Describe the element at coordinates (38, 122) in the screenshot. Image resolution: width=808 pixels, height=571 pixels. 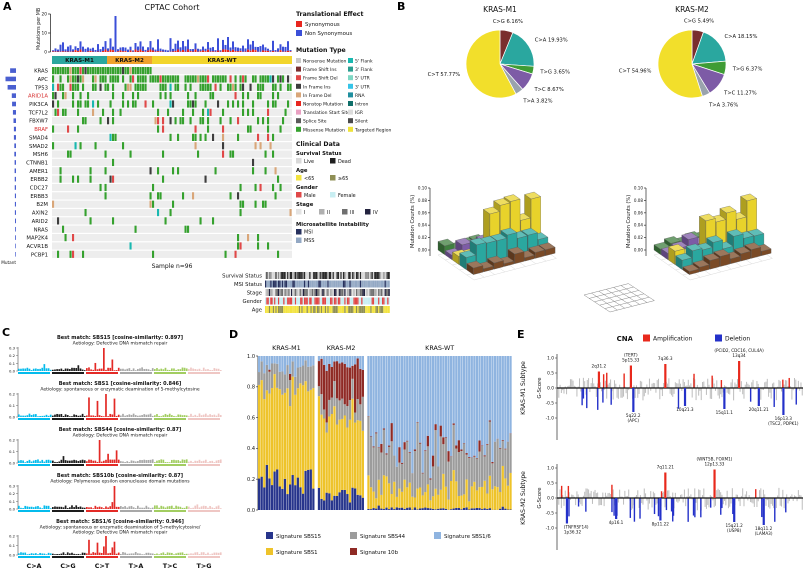
I see `gene-label: FBXW7` at that location.